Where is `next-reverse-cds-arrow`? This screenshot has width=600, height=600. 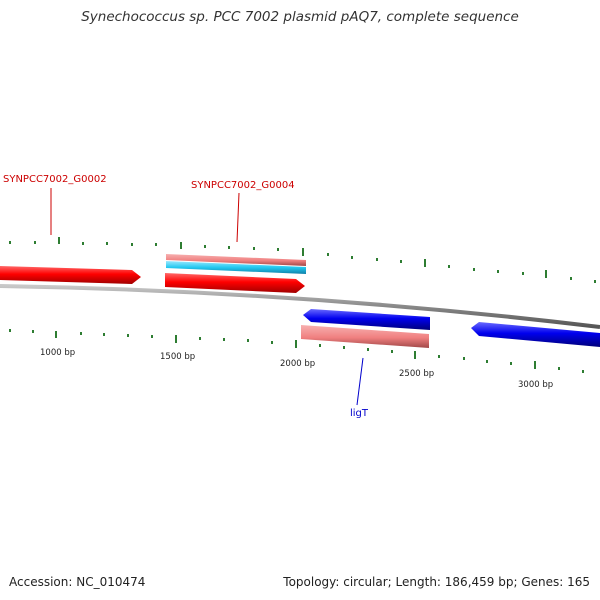 next-reverse-cds-arrow is located at coordinates (535, 334).